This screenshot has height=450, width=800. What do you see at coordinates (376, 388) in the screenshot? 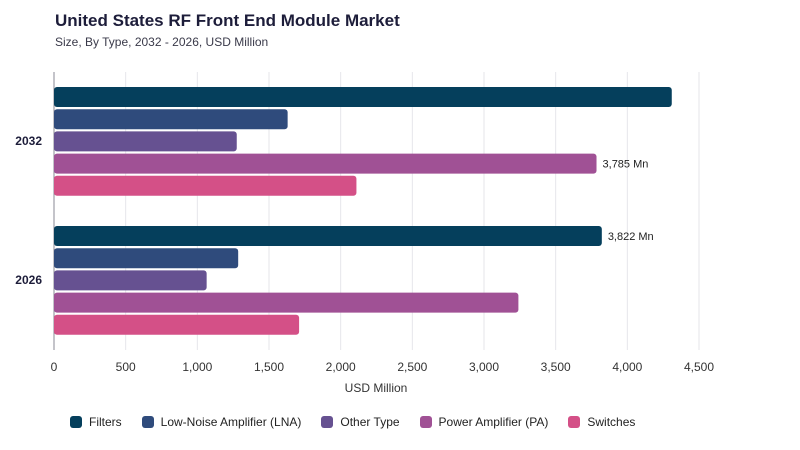
I see `x-axis-title: USD Million` at bounding box center [376, 388].